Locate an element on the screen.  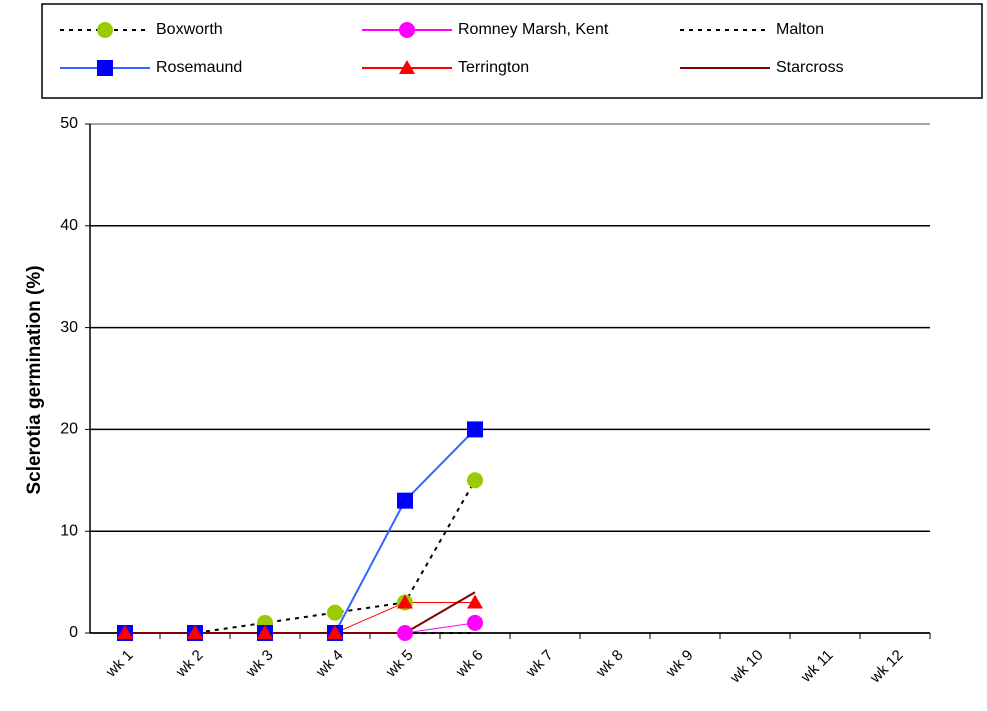
legend-label: Starcross is located at coordinates (810, 67).